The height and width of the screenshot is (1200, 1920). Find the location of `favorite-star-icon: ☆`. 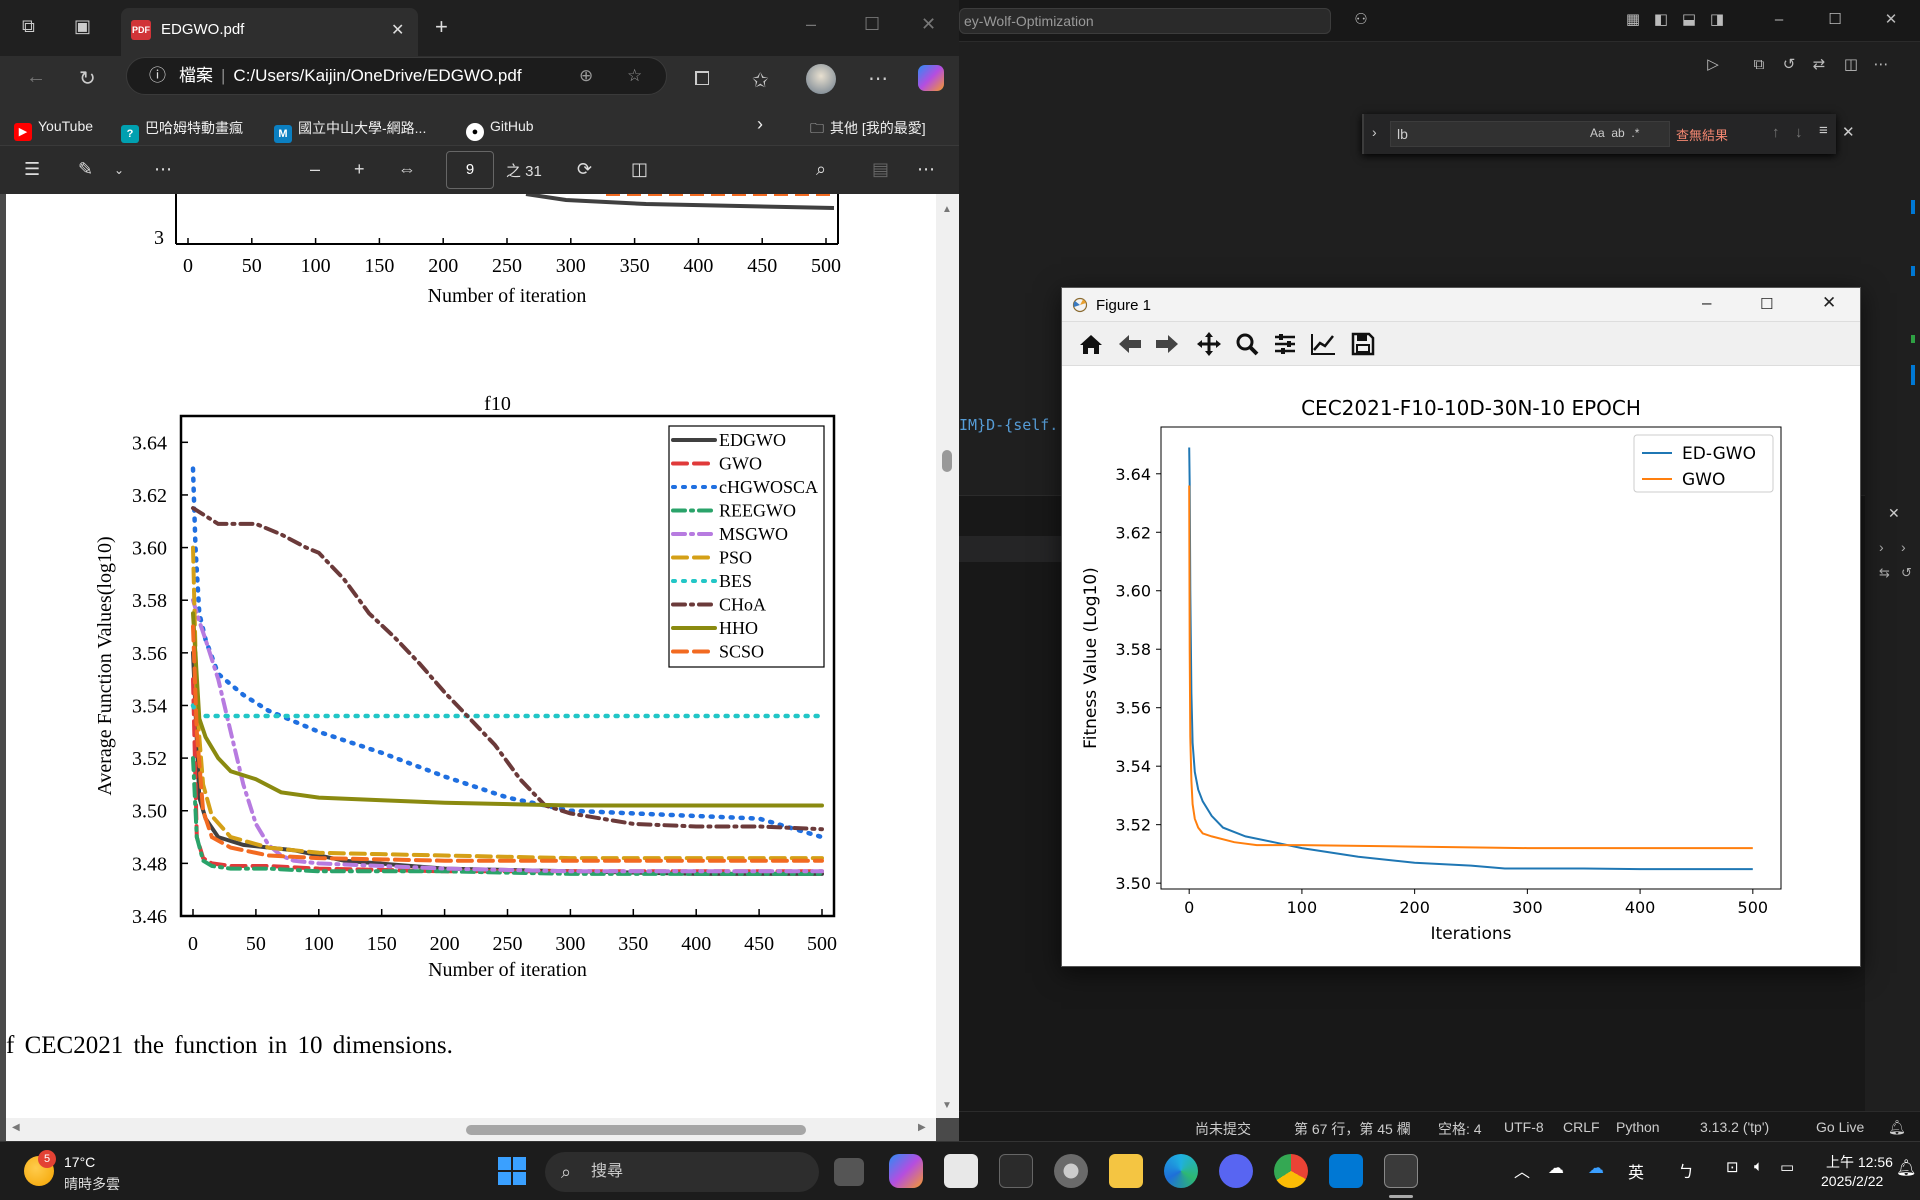

favorite-star-icon: ☆ is located at coordinates (635, 75).